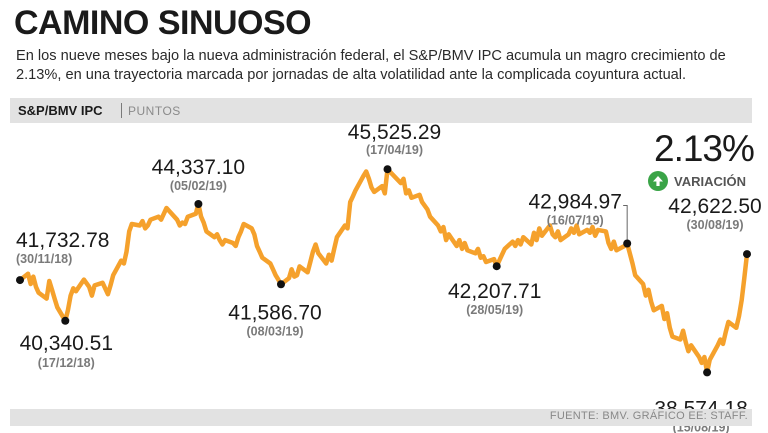  Describe the element at coordinates (66, 343) in the screenshot. I see `annotation-value: 40,340.51` at that location.